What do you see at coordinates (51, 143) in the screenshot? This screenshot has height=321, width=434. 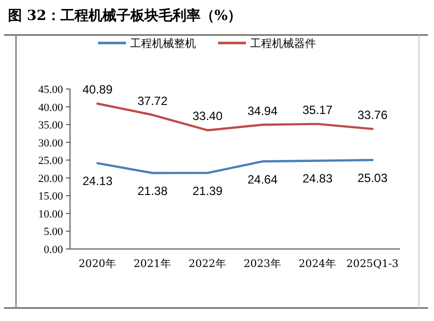 I see `y-tick-label: 30.00` at bounding box center [51, 143].